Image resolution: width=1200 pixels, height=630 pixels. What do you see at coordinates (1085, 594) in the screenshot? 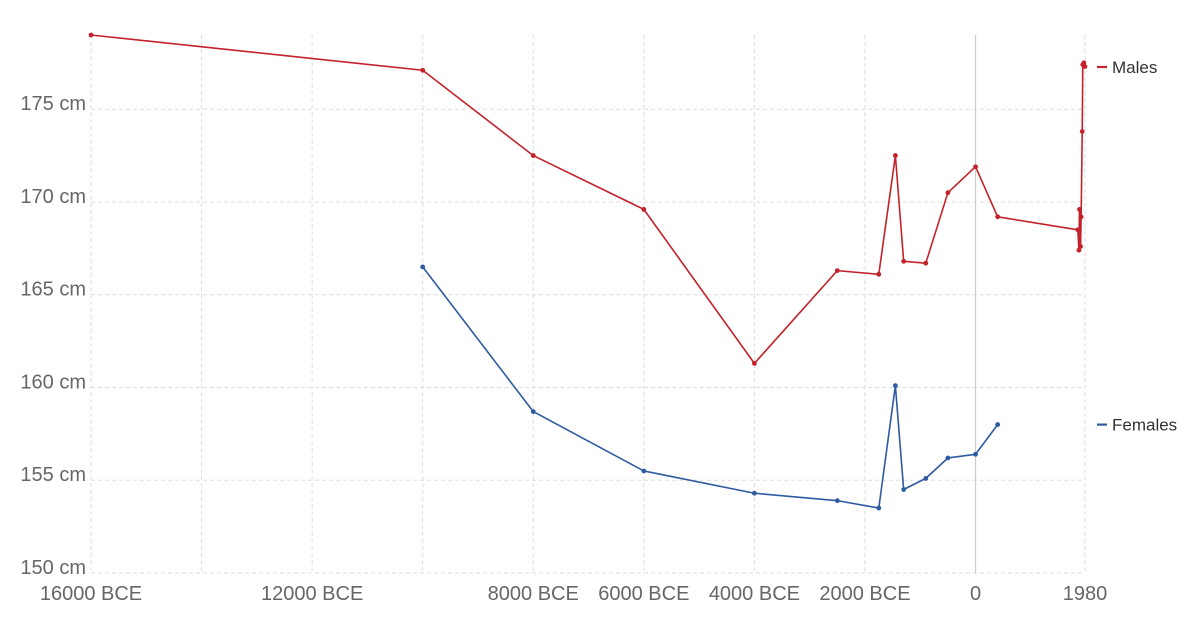
I see `x-tick-label: 1980` at bounding box center [1085, 594].